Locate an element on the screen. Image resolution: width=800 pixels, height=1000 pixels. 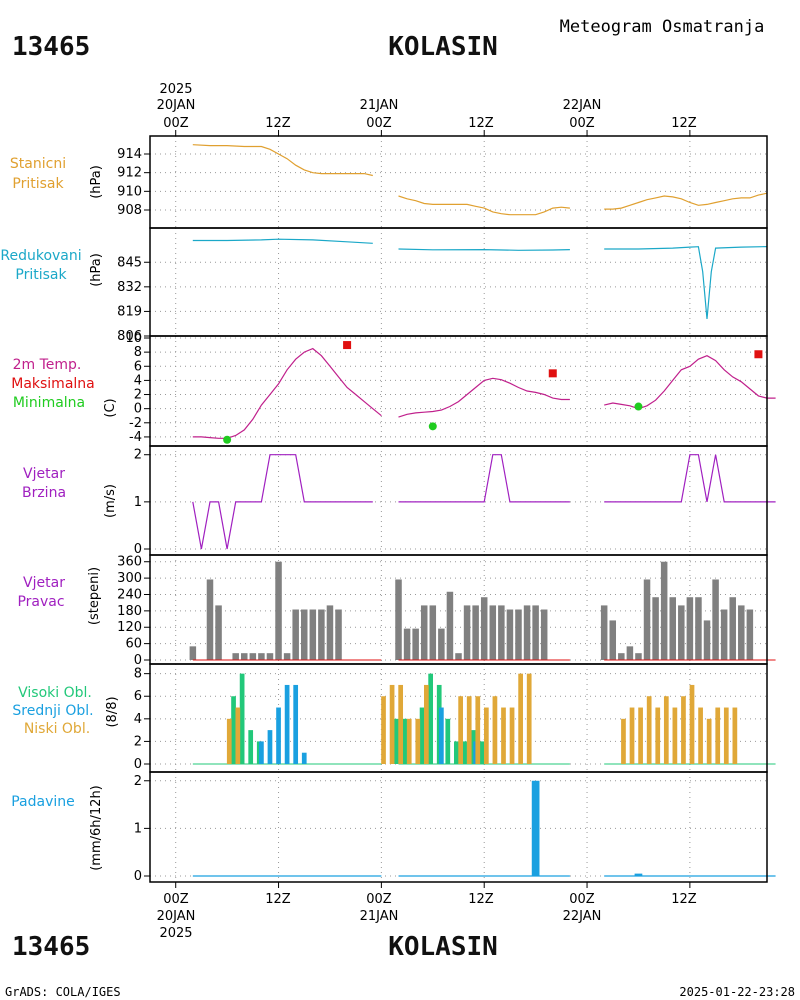
pressure-label: Stanicni Pritisak is located at coordinates (38, 174).